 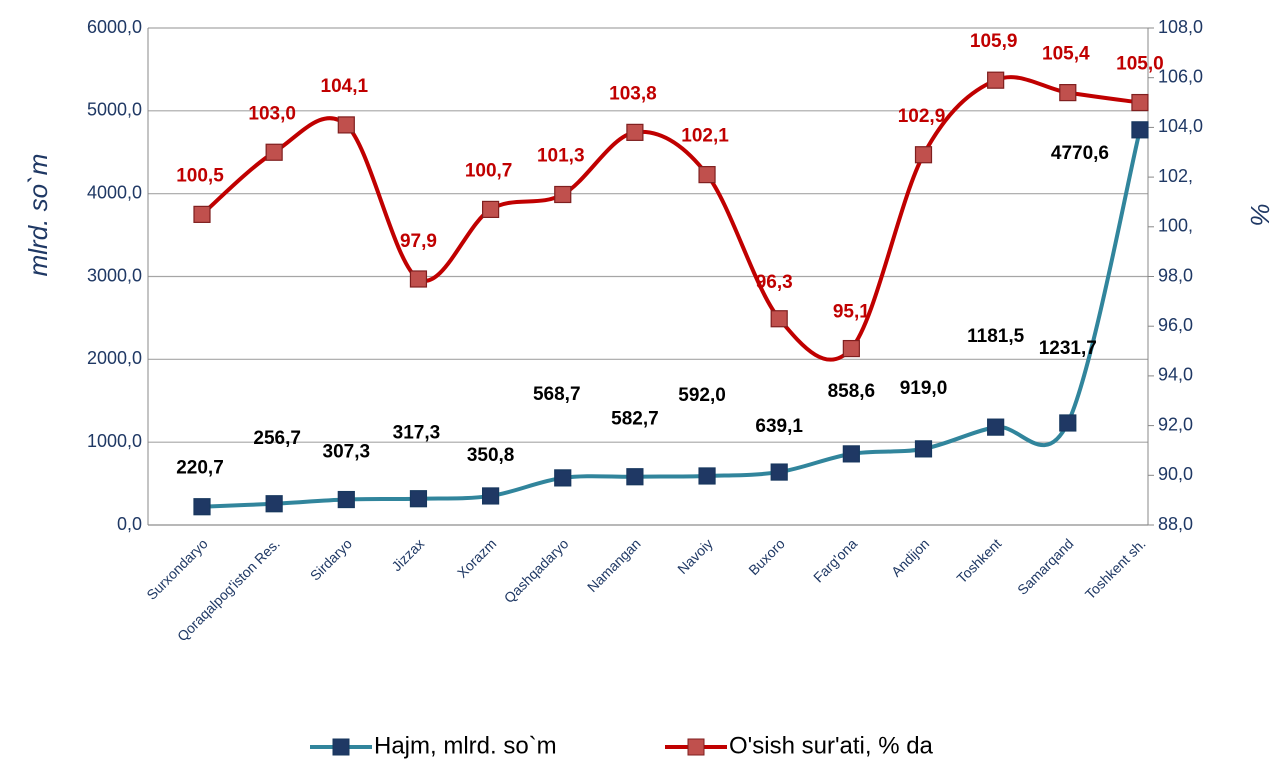 I want to click on y-tick-label: 4000,0, so click(x=114, y=192).